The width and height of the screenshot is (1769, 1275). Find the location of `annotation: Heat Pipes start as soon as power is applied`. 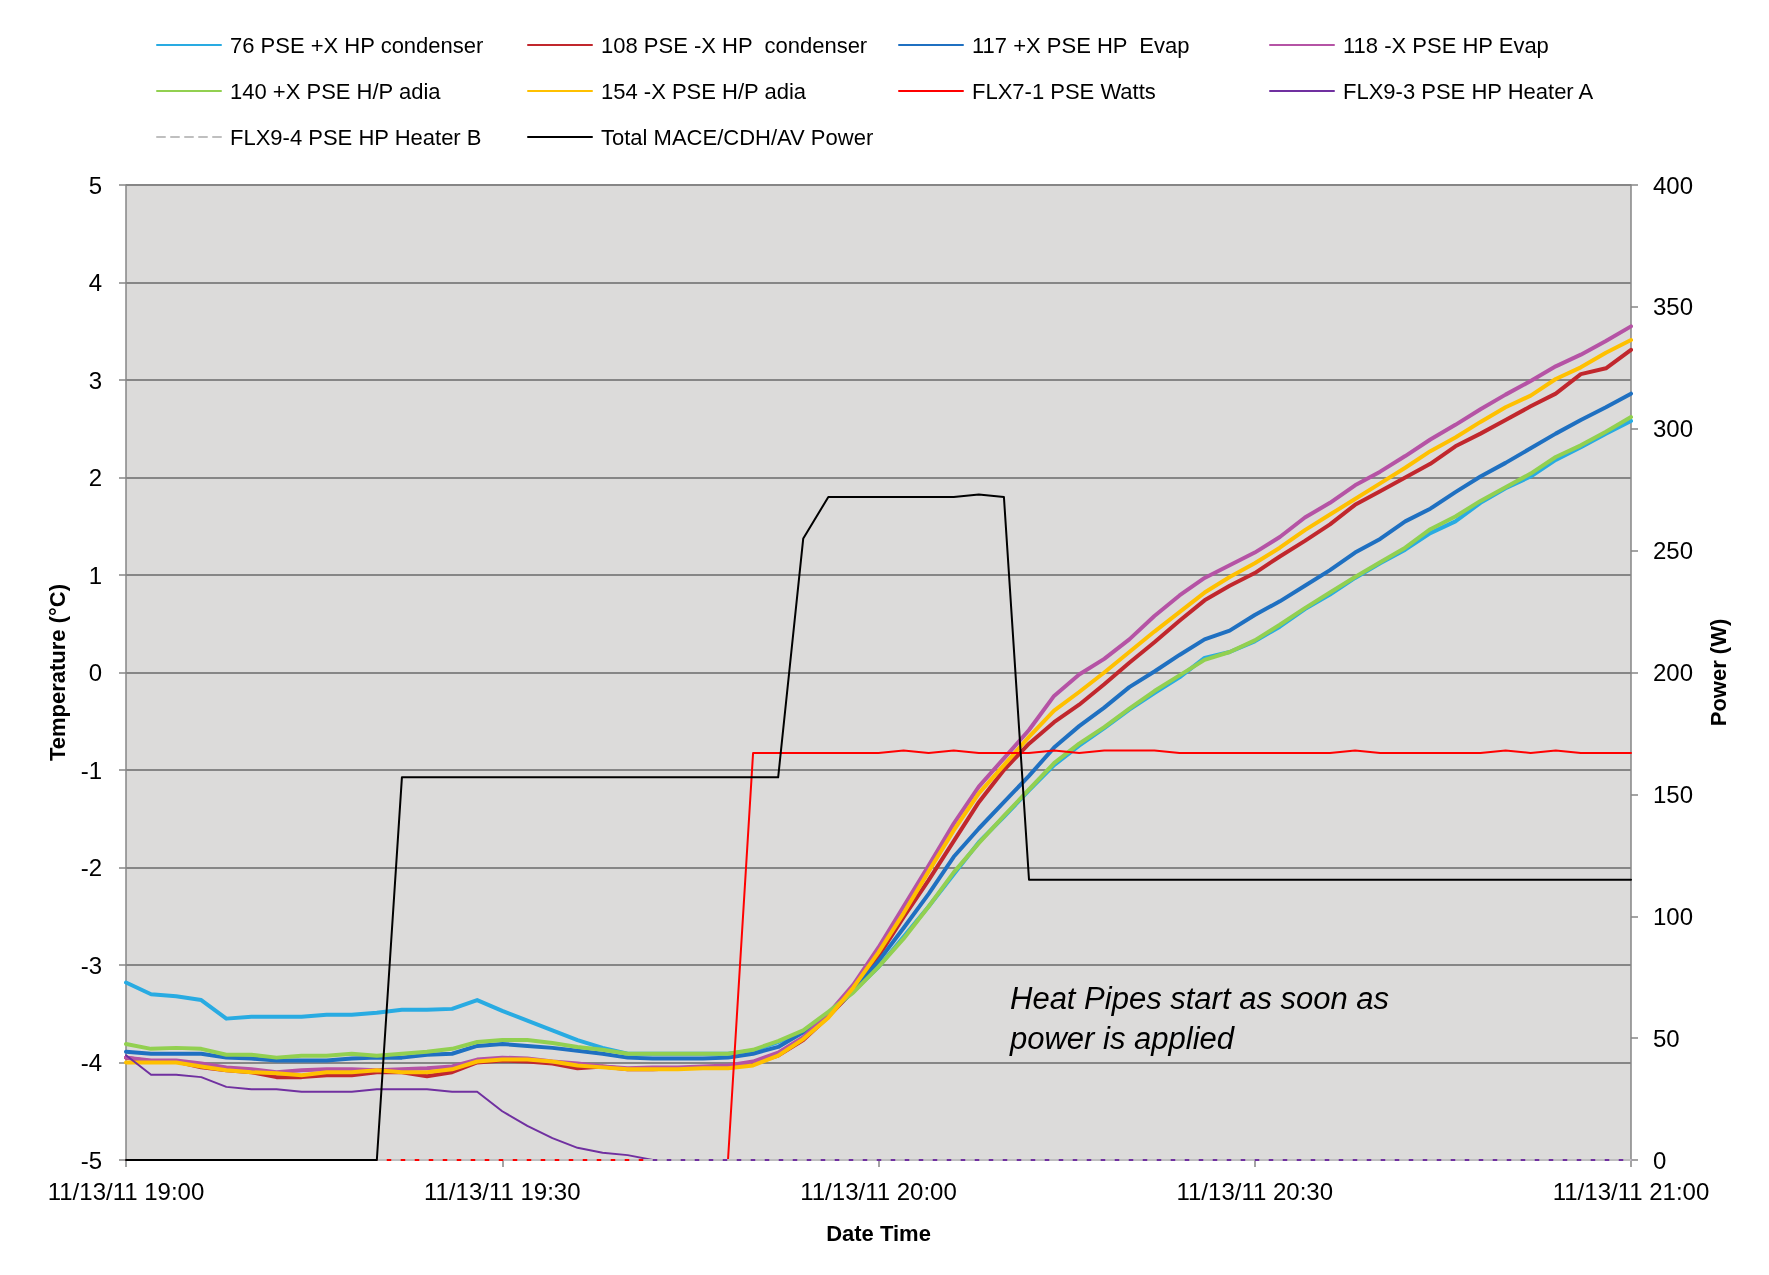

annotation: Heat Pipes start as soon as power is applied is located at coordinates (1203, 1018).